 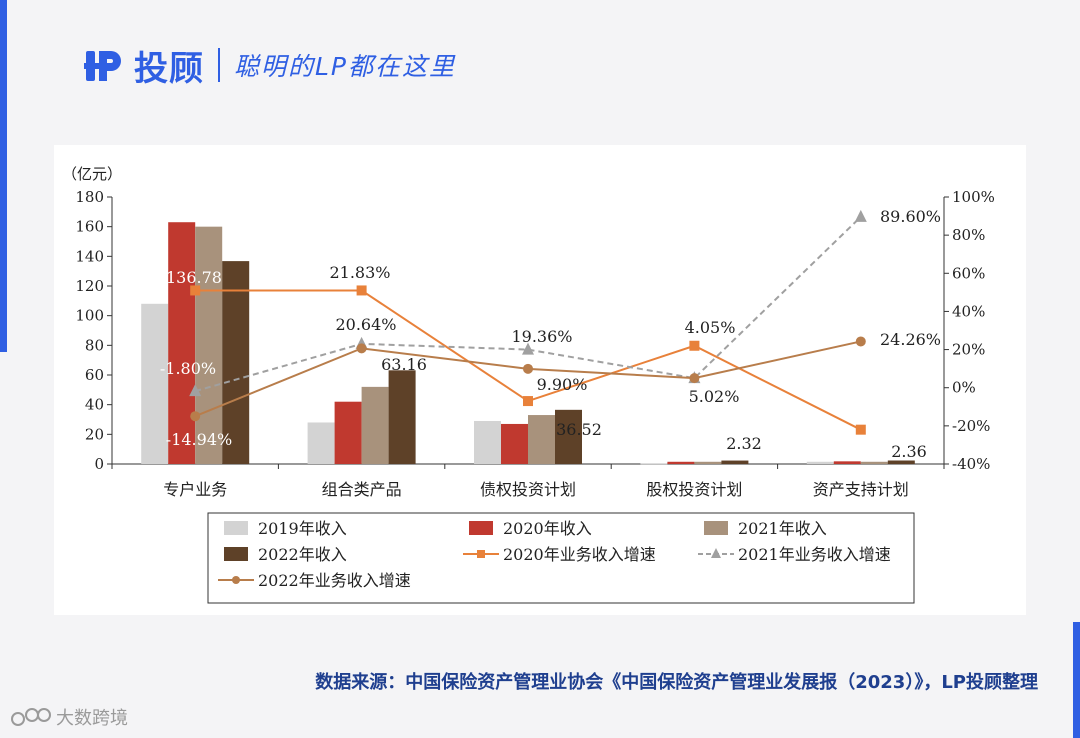 What do you see at coordinates (528, 489) in the screenshot?
I see `x-category-label: 债权投资计划` at bounding box center [528, 489].